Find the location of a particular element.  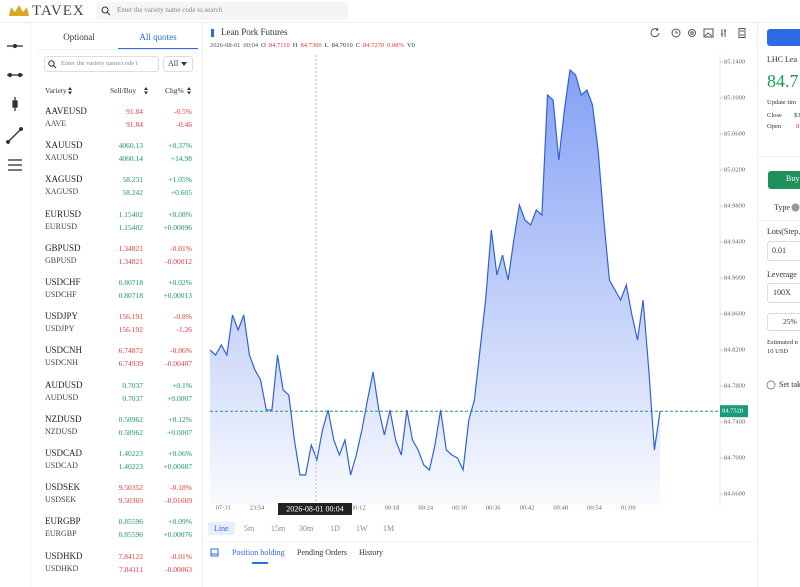

x-tick-label: 00:30 is located at coordinates (459, 507).